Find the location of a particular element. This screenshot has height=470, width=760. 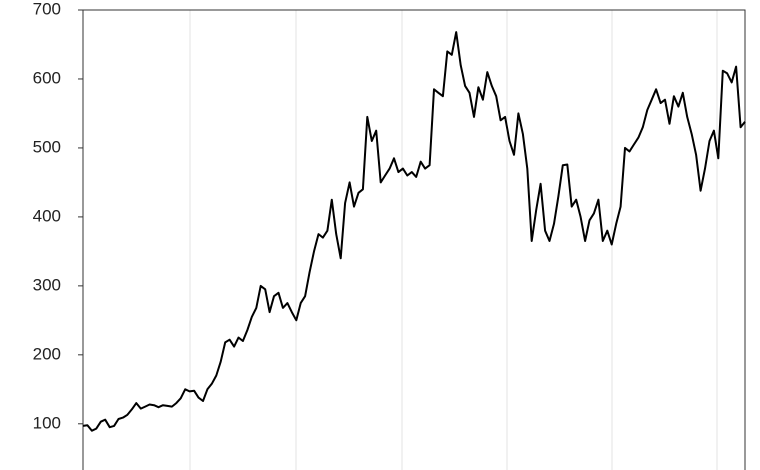

y-tick-label: 100 is located at coordinates (47, 422).